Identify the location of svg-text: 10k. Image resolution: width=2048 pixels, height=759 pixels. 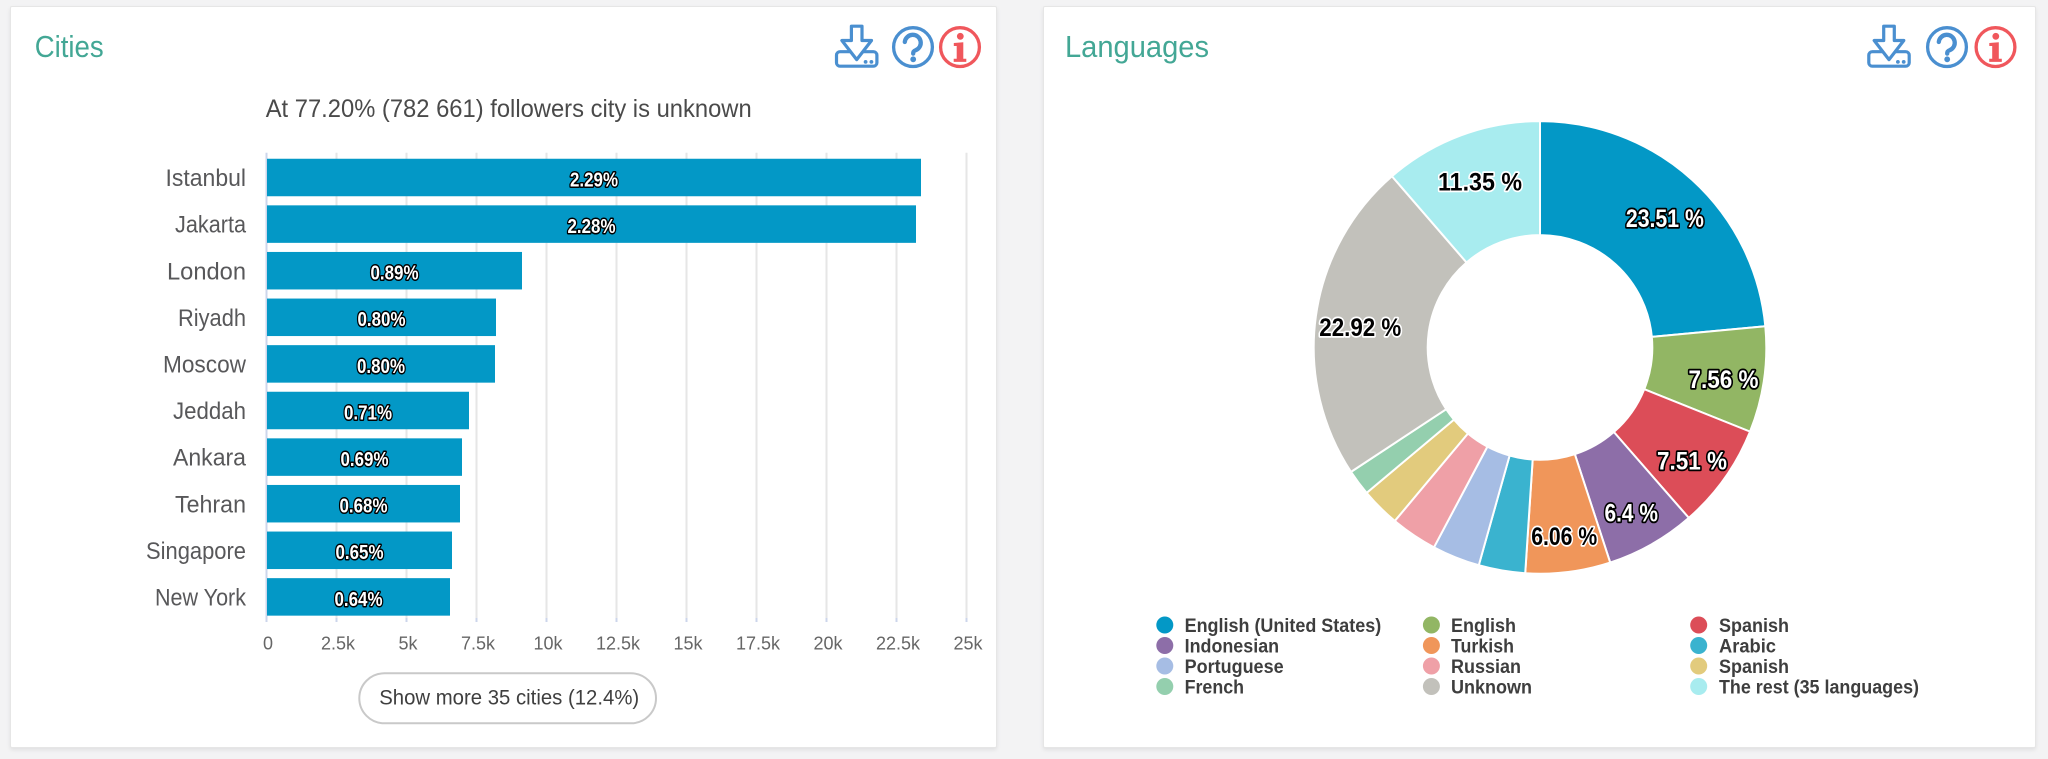
(548, 643).